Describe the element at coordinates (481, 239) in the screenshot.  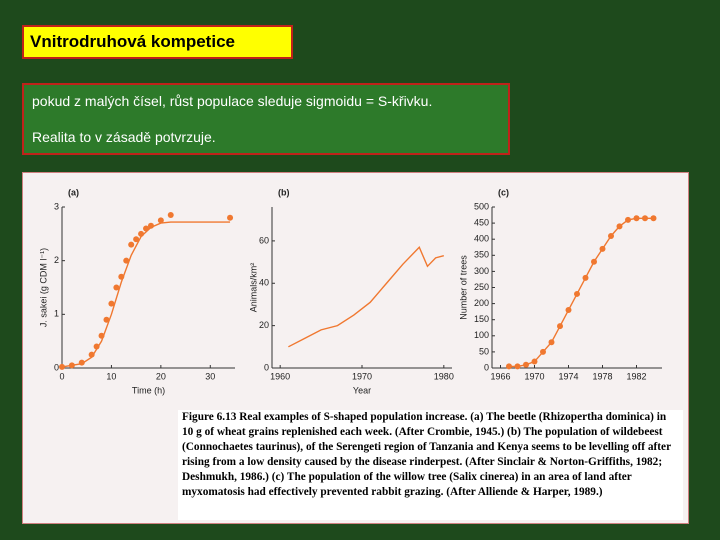
I see `y-tick-label: 400` at that location.